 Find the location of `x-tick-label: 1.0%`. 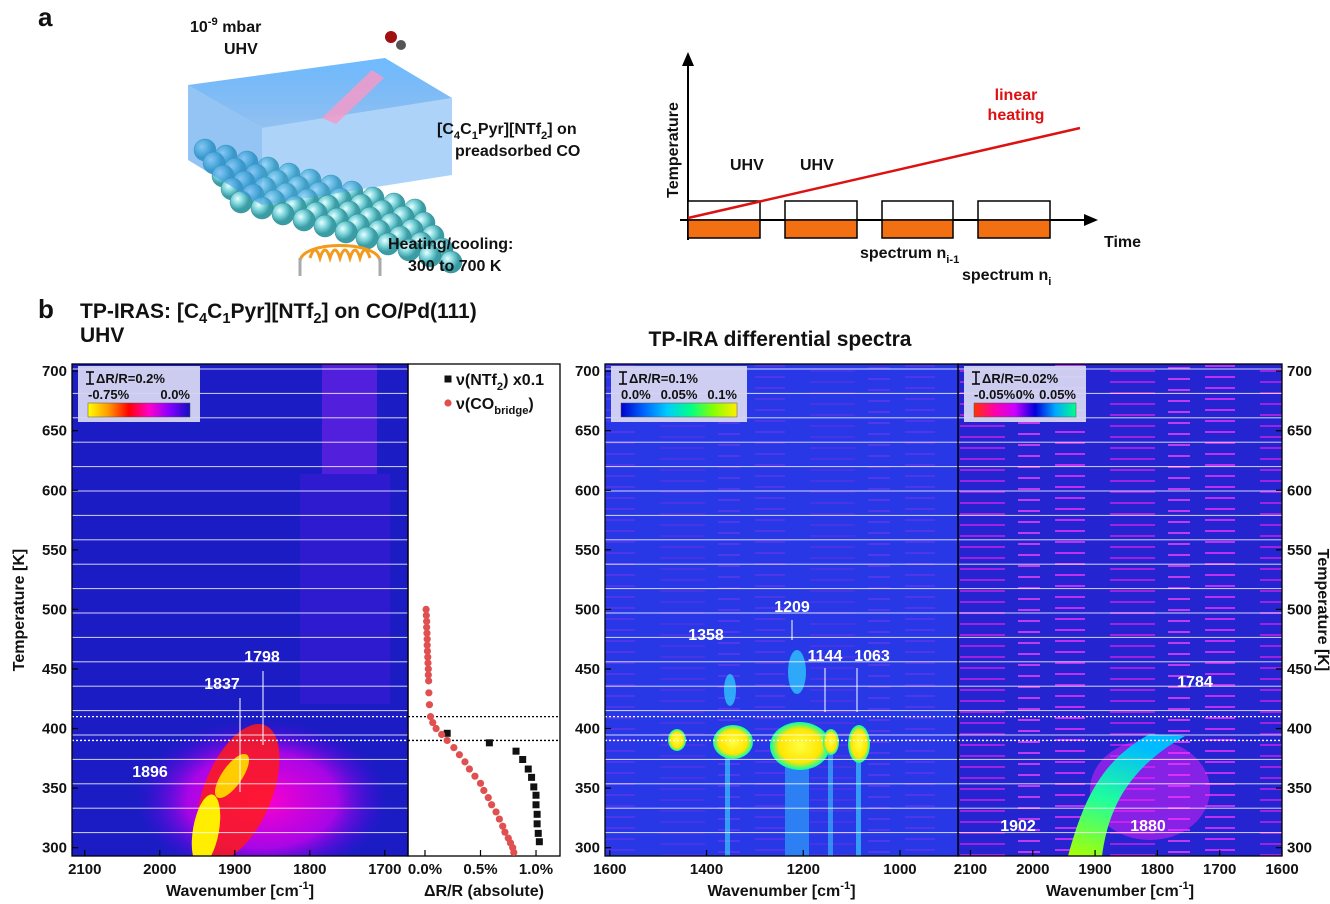

x-tick-label: 1.0% is located at coordinates (536, 869).